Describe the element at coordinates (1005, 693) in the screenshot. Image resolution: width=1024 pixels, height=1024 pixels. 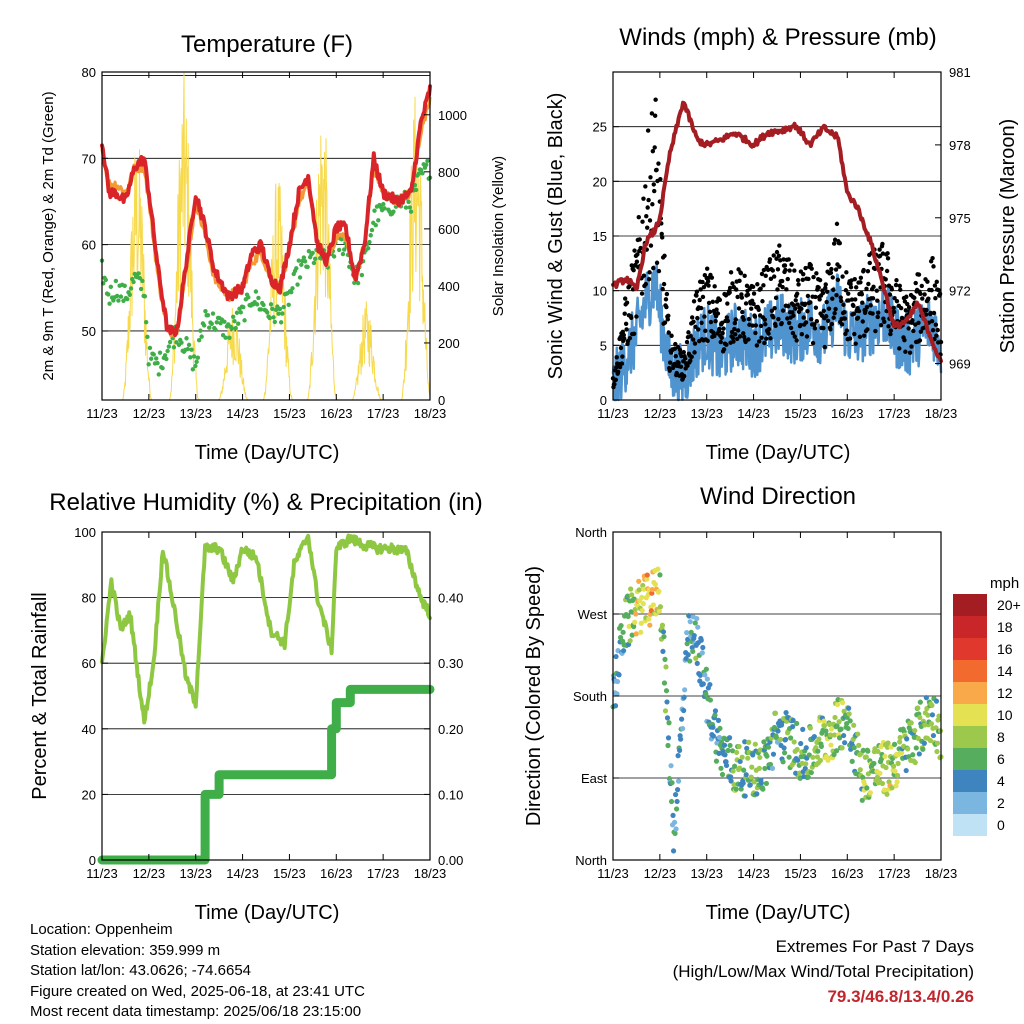
I see `colorbar-label: 12` at that location.